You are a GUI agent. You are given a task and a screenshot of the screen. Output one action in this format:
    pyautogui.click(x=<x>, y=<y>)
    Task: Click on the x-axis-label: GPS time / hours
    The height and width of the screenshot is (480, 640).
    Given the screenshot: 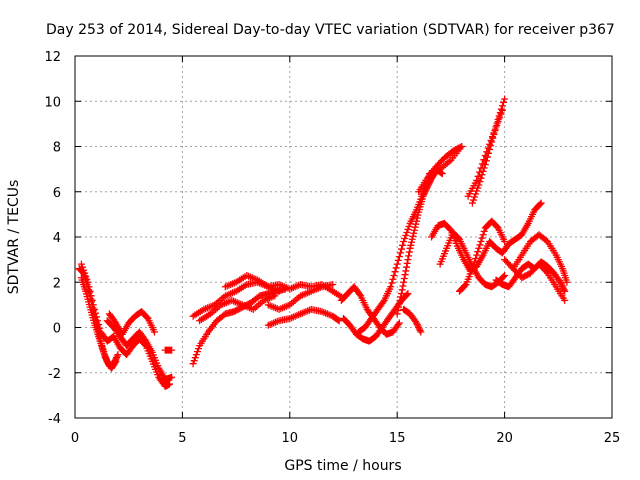 What is the action you would take?
    pyautogui.click(x=342, y=466)
    